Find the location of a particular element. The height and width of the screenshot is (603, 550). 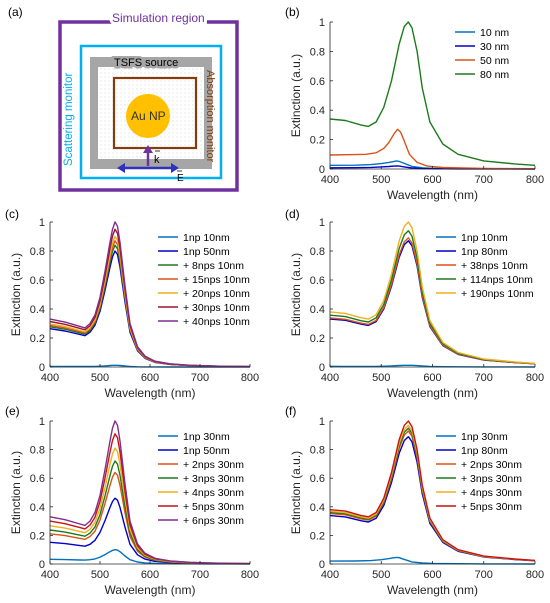

panel-label: (b) is located at coordinates (292, 12).